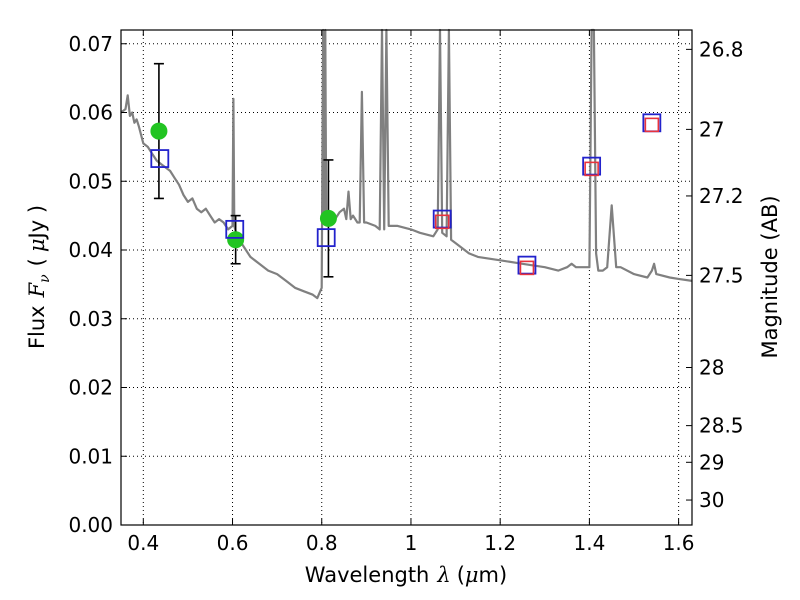  What do you see at coordinates (721, 196) in the screenshot?
I see `y2-tick-label: 27.2` at bounding box center [721, 196].